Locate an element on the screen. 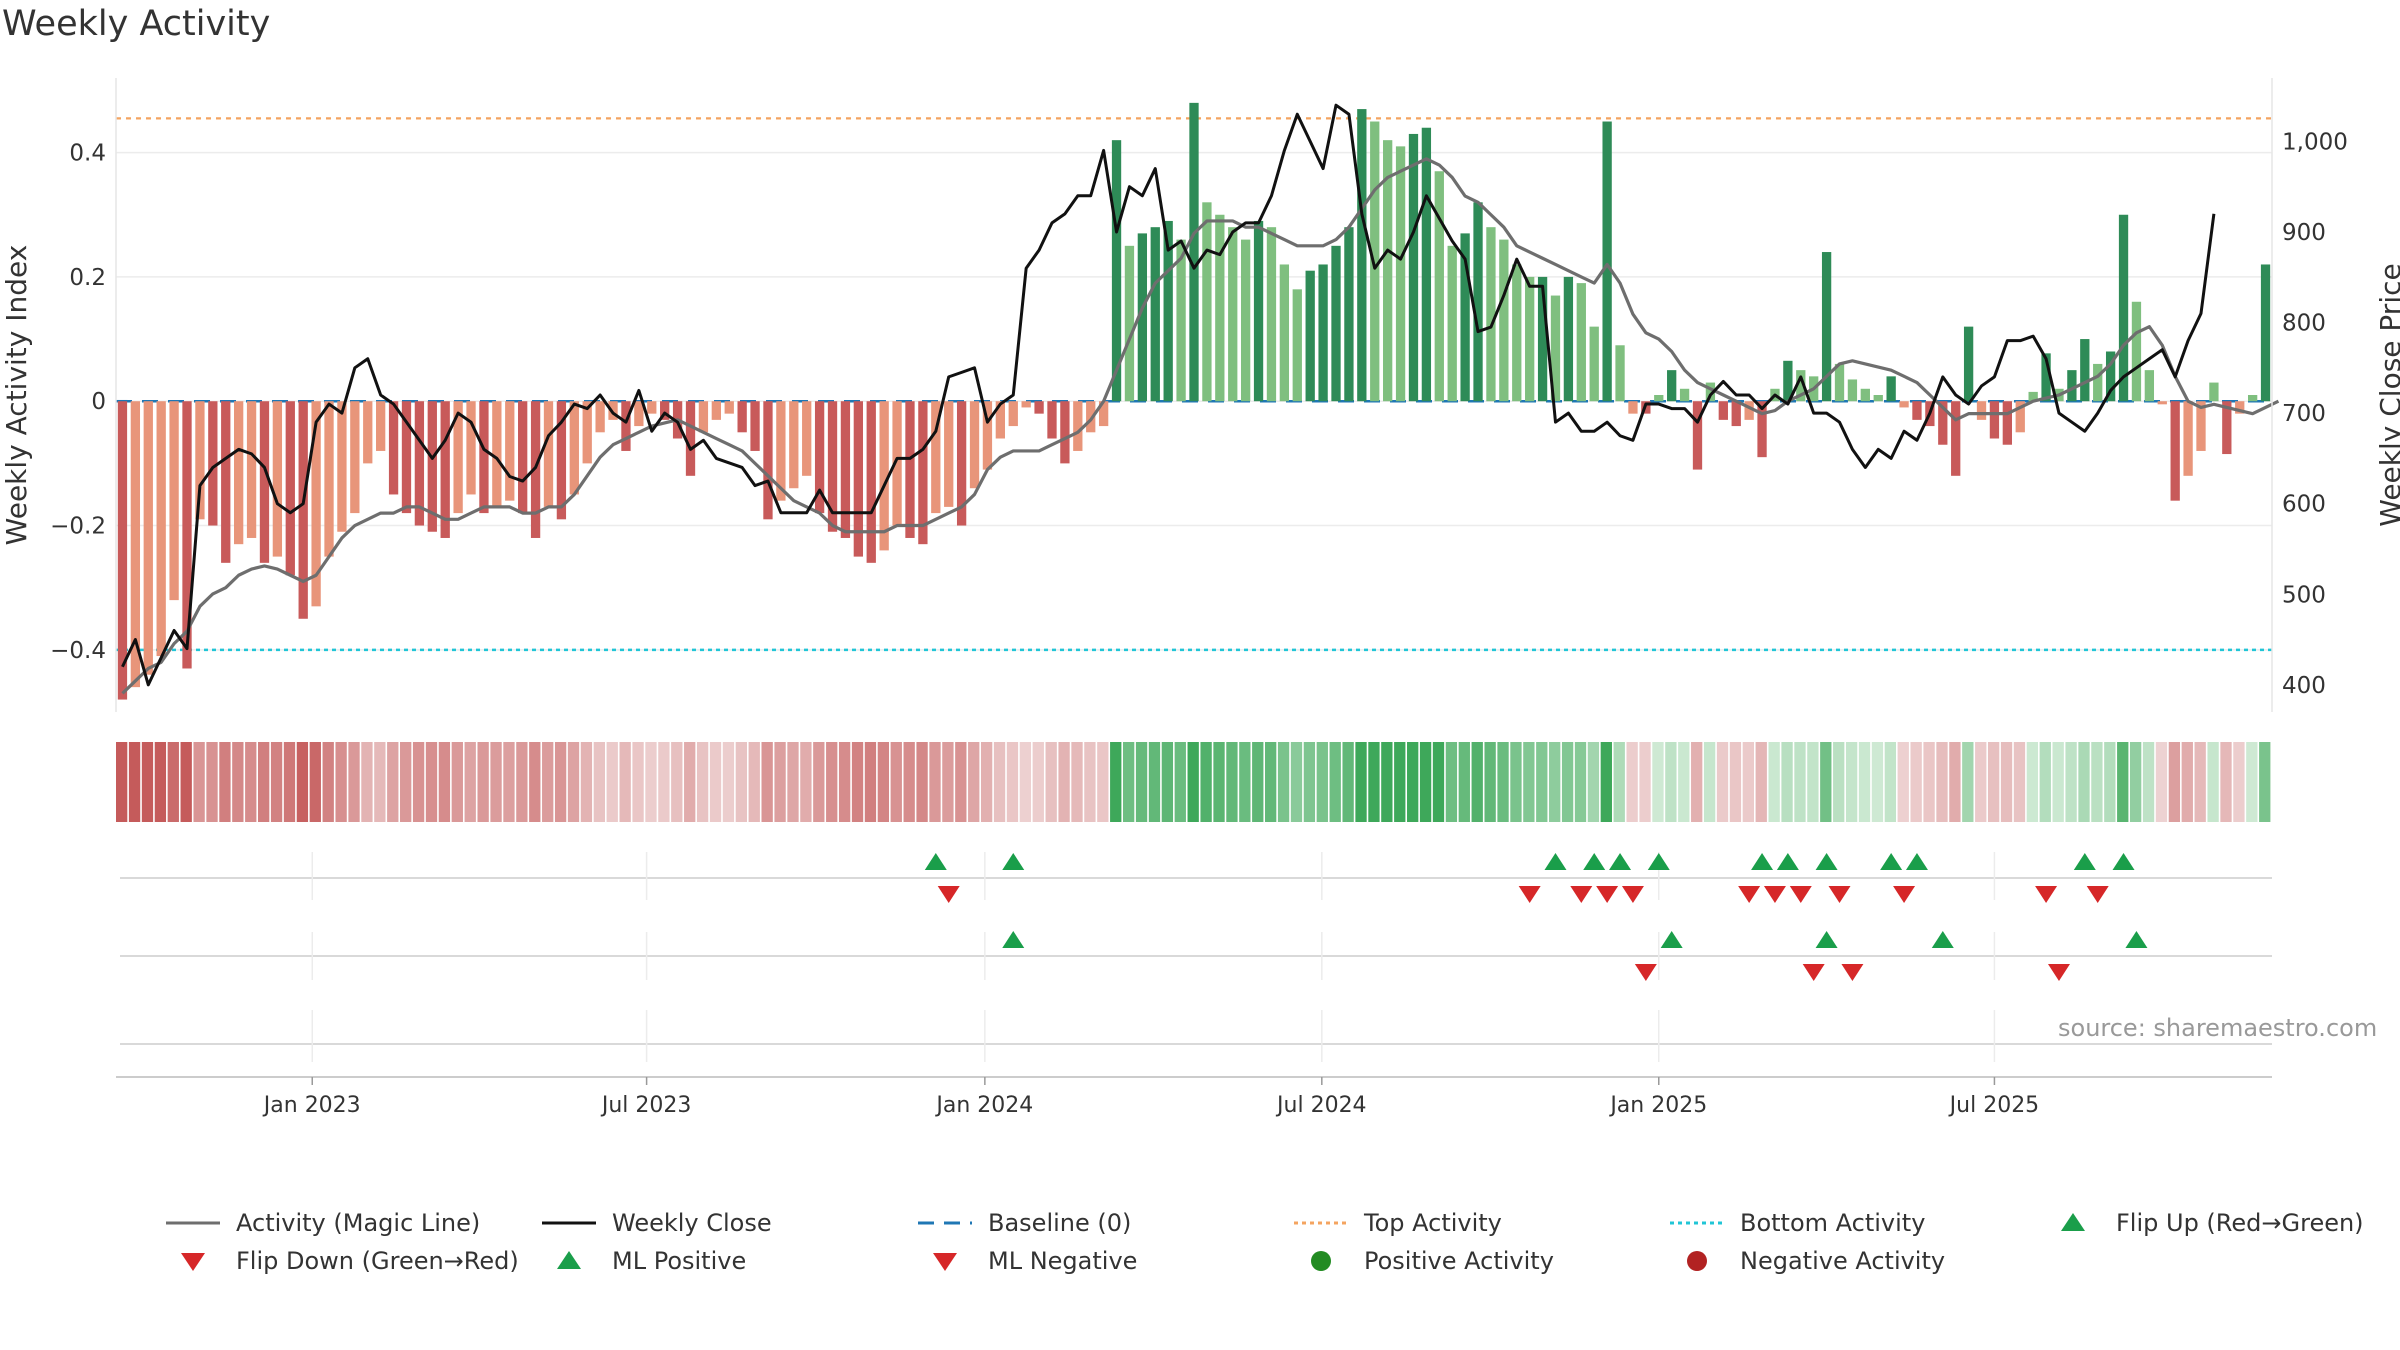 This screenshot has height=1350, width=2400. legend-weekly-close: Weekly Close is located at coordinates (654, 1223).